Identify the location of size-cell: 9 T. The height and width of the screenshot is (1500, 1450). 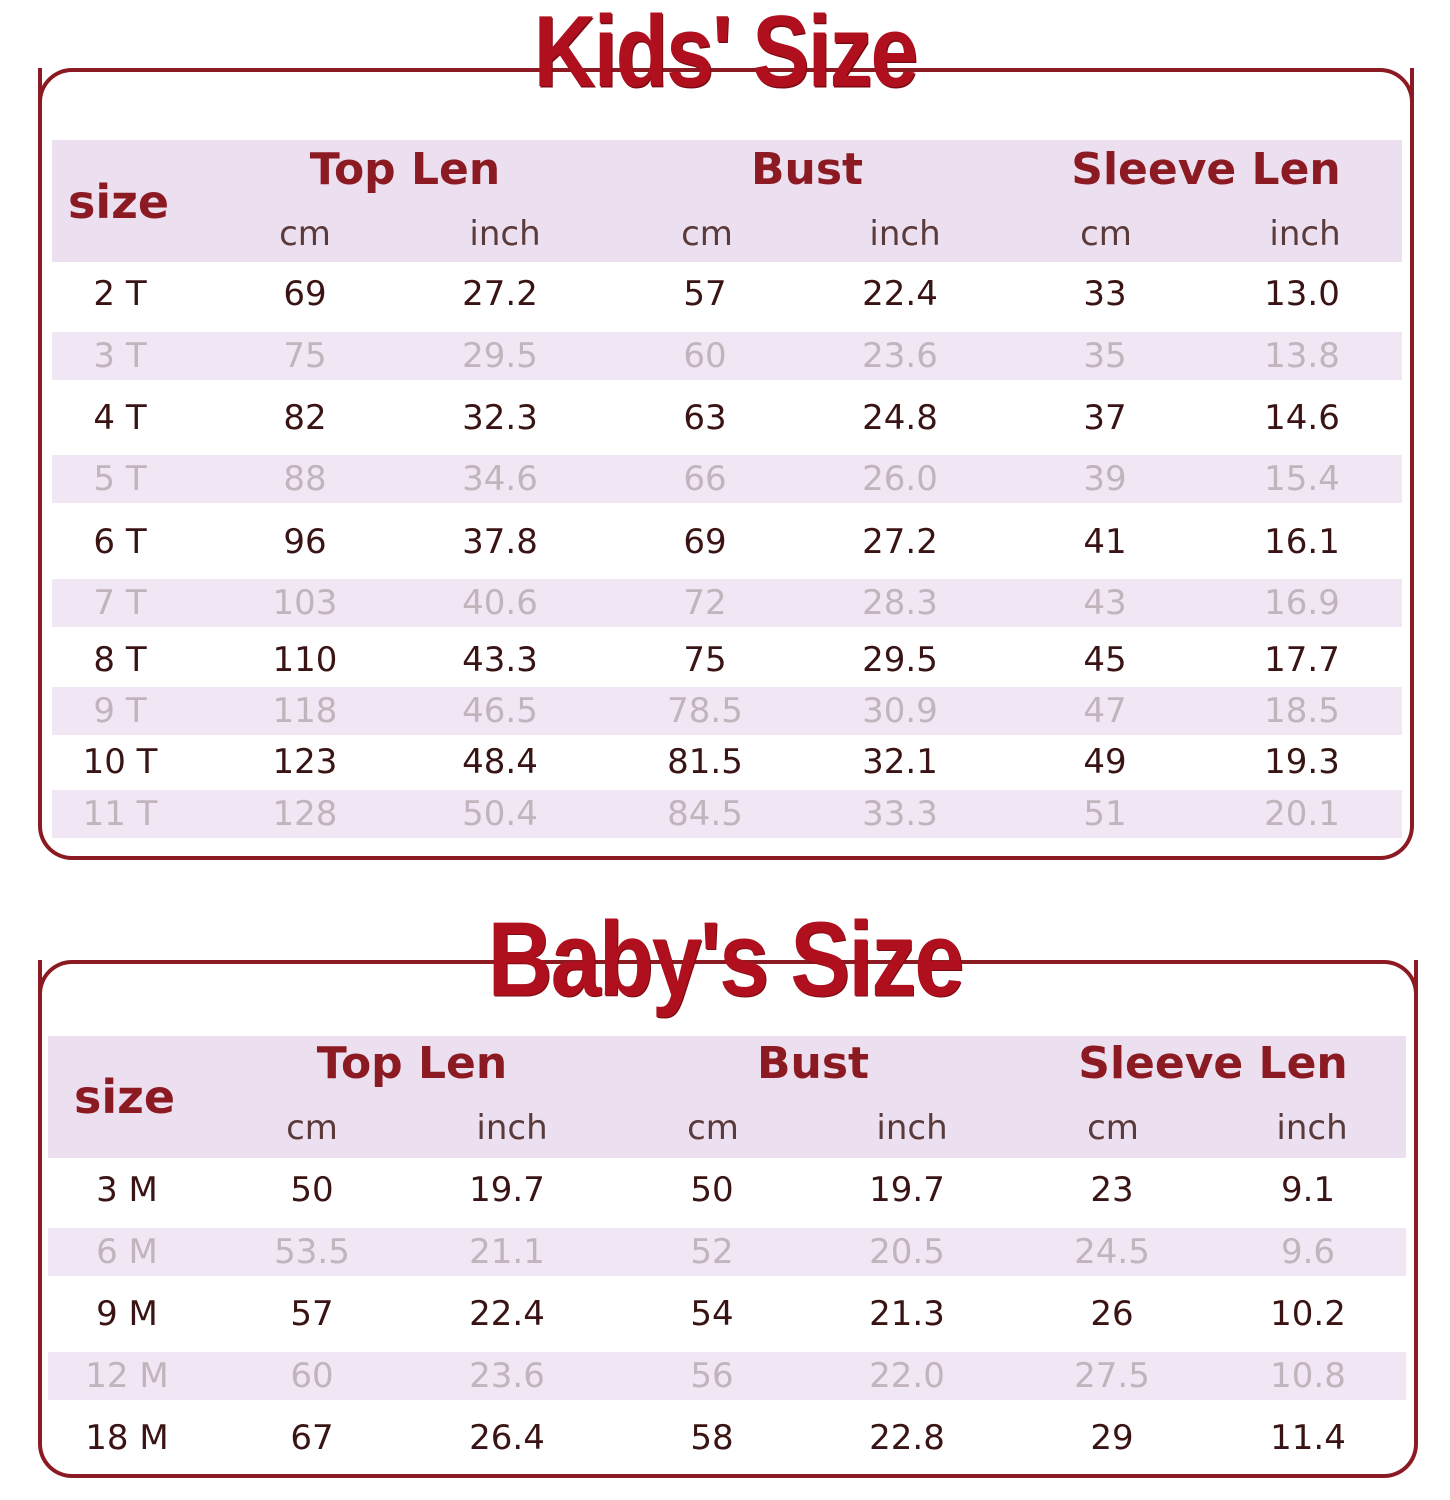
(120, 711).